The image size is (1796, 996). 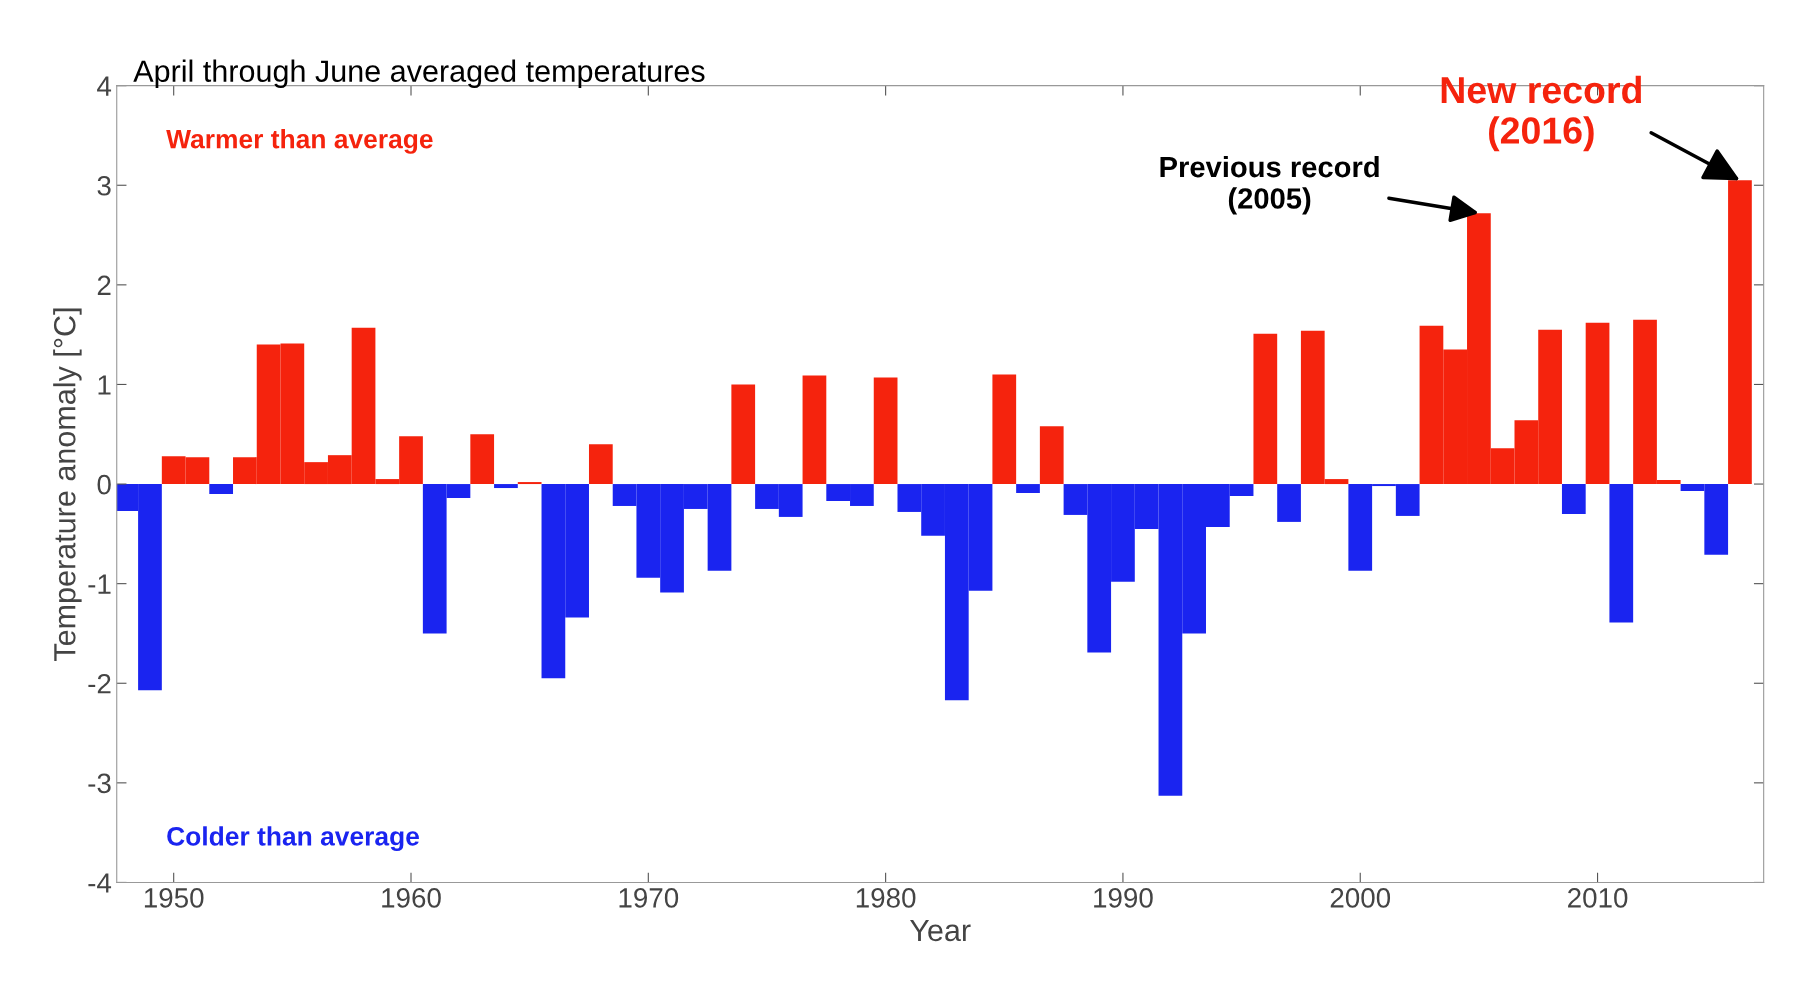 What do you see at coordinates (100, 883) in the screenshot?
I see `y-tick-label: -4` at bounding box center [100, 883].